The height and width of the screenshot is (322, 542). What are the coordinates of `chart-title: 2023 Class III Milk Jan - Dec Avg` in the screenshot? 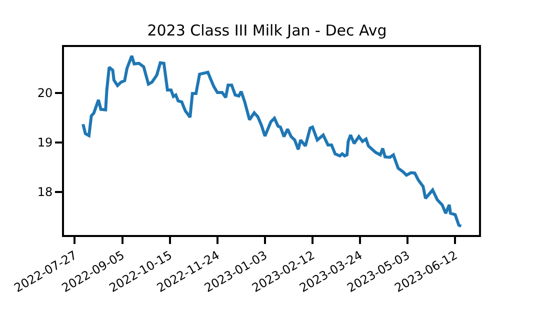 It's located at (267, 30).